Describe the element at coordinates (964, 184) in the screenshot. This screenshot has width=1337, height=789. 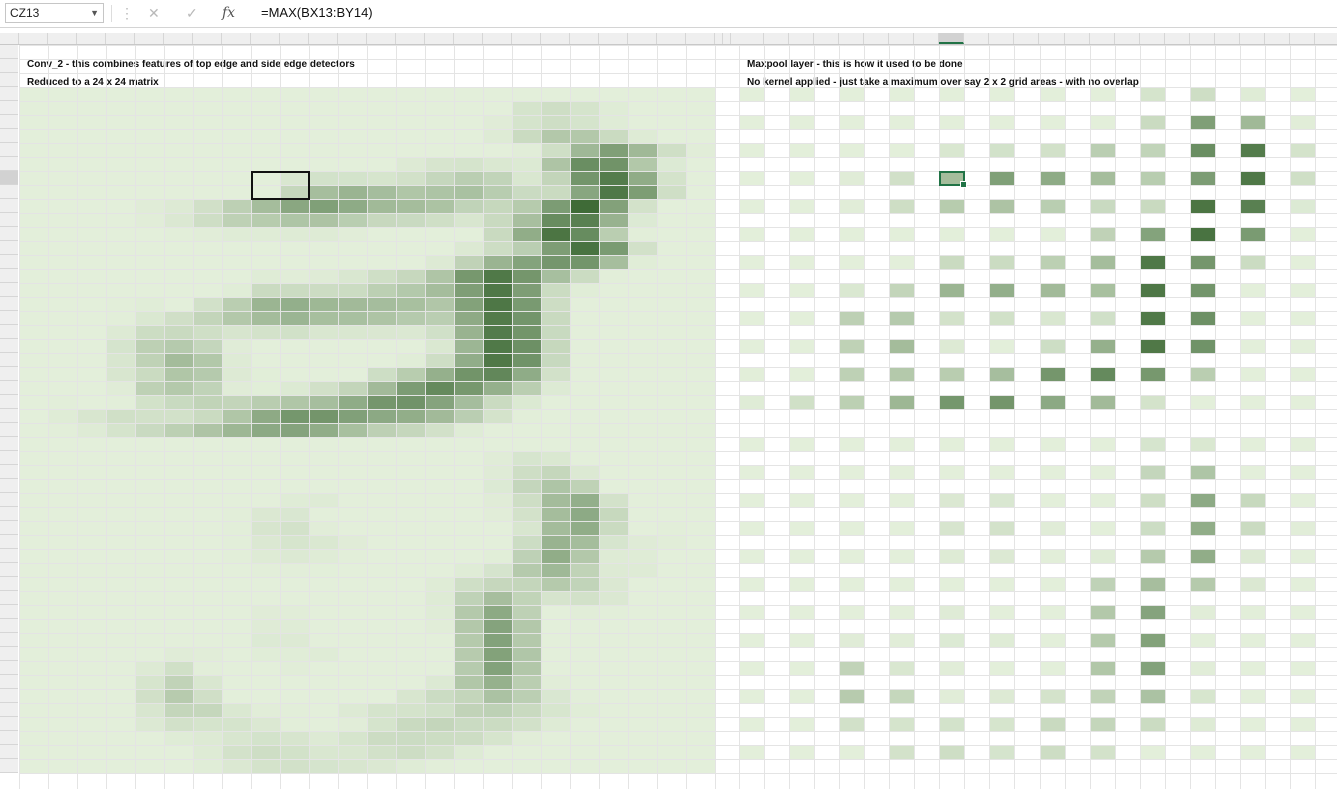
I see `fill-handle` at that location.